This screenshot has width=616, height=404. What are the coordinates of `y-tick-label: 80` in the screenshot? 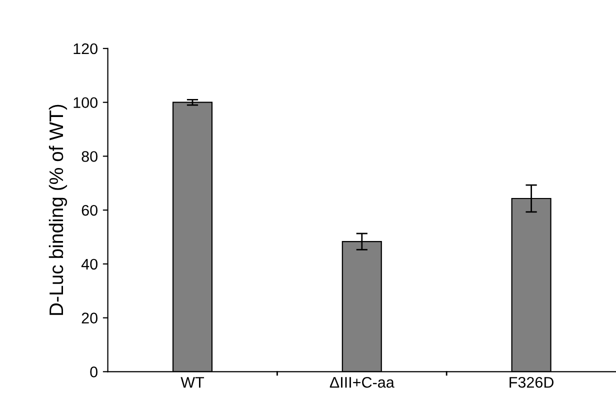 It's located at (90, 156).